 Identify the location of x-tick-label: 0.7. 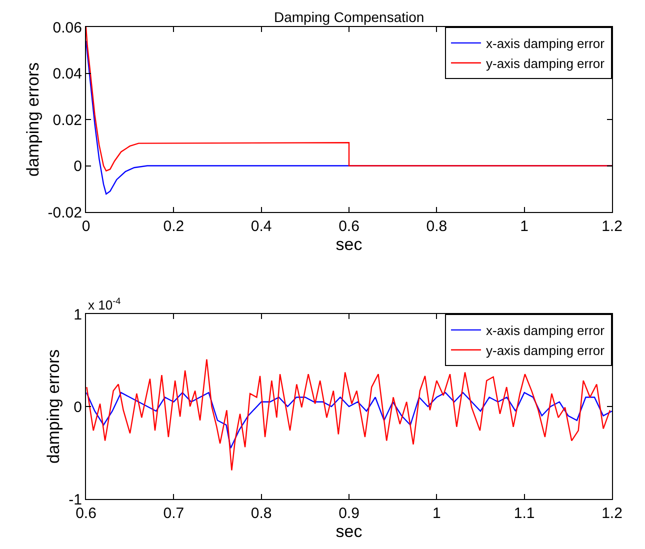
(173, 513).